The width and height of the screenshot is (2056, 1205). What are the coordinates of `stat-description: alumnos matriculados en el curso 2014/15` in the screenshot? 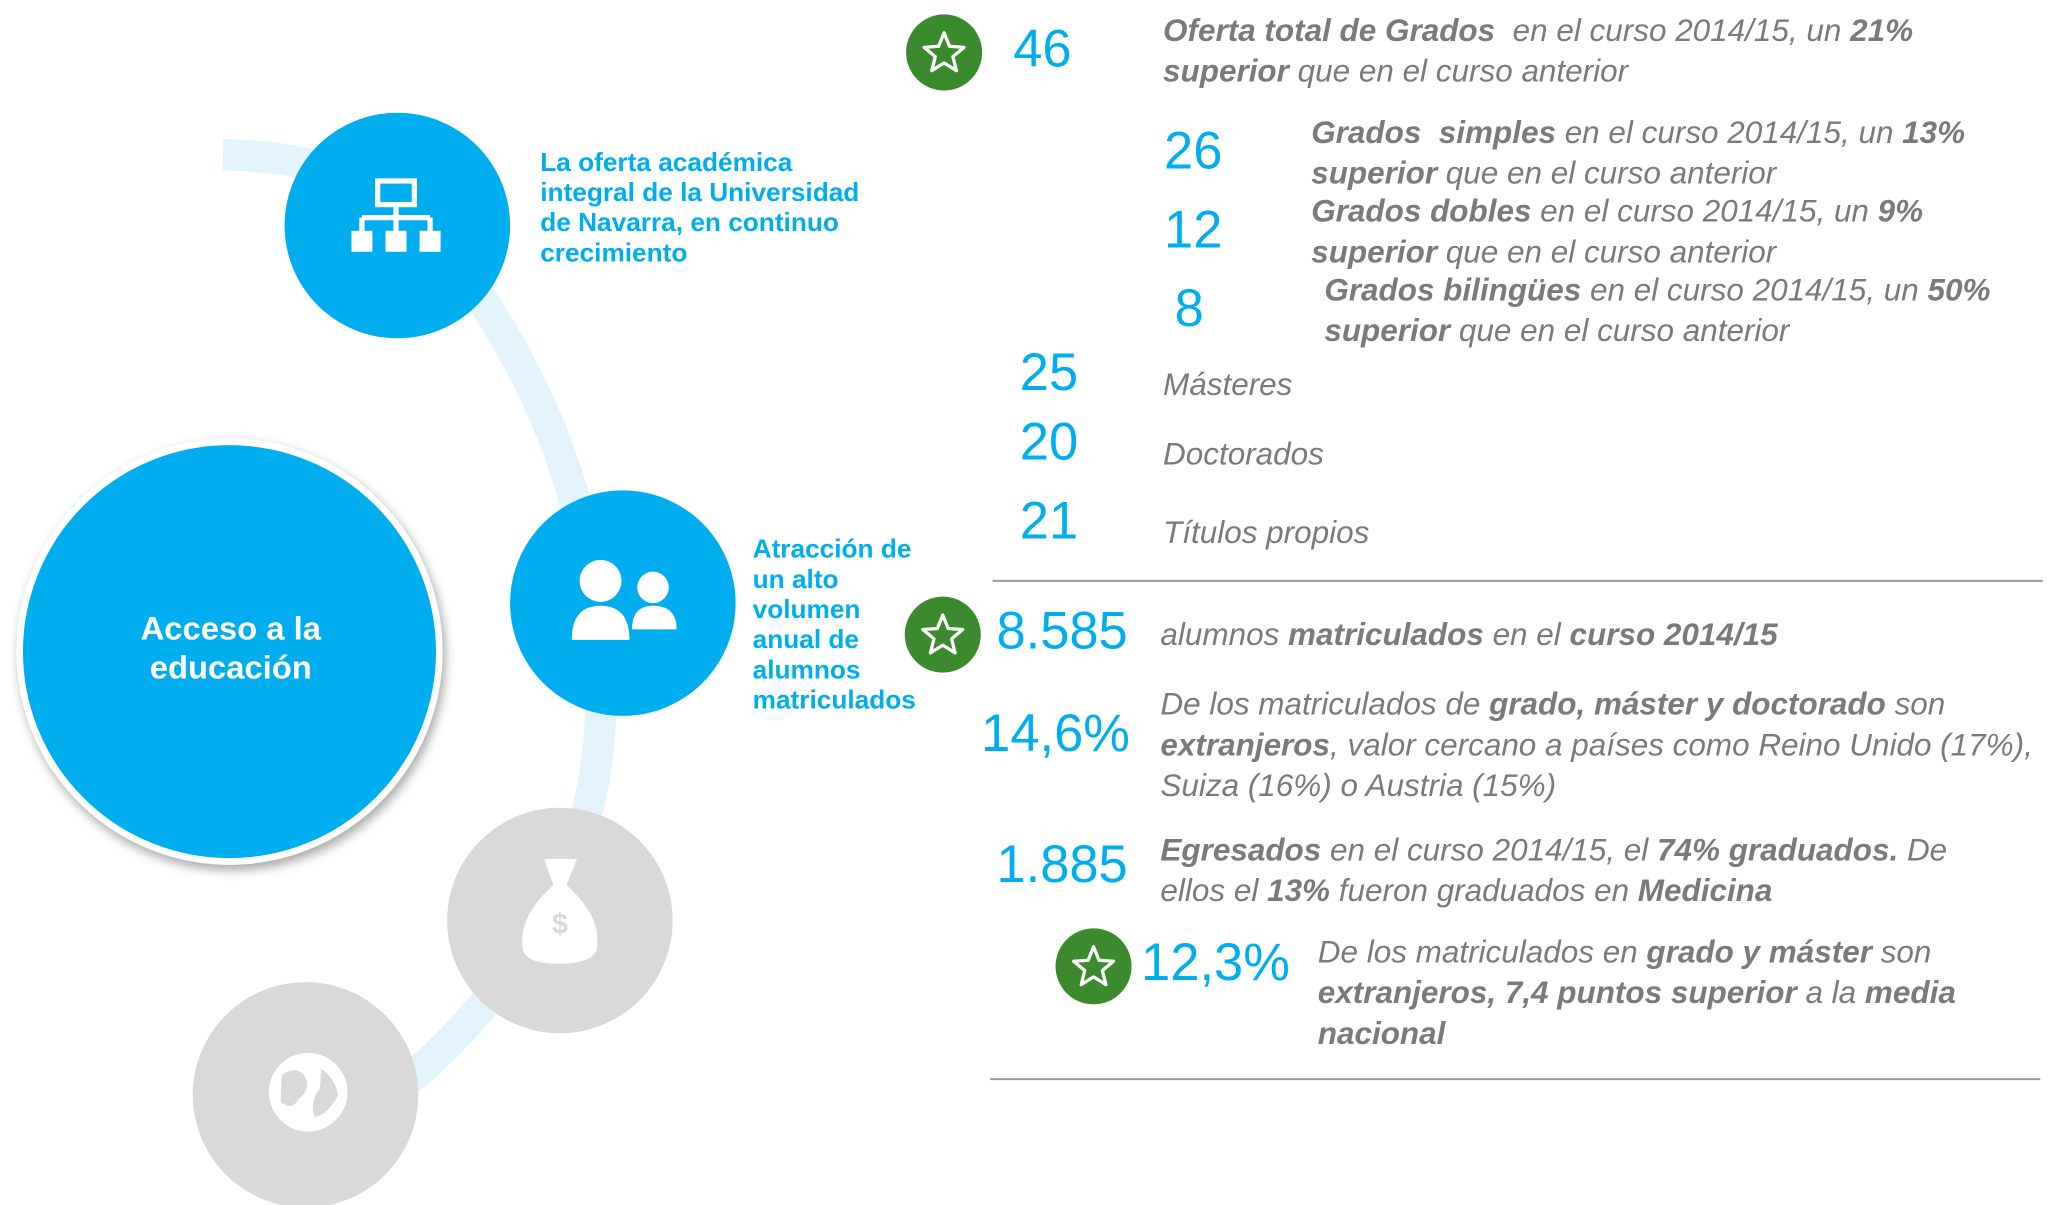 It's located at (1469, 635).